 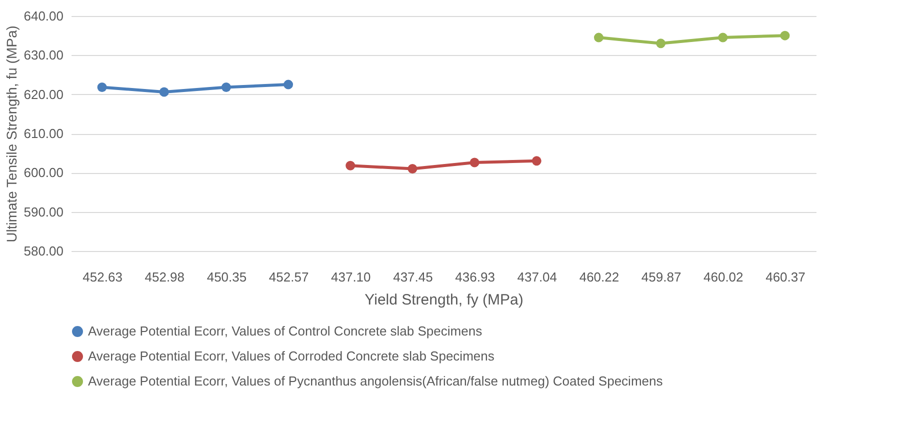 What do you see at coordinates (44, 212) in the screenshot?
I see `y-tick-label: 590.00` at bounding box center [44, 212].